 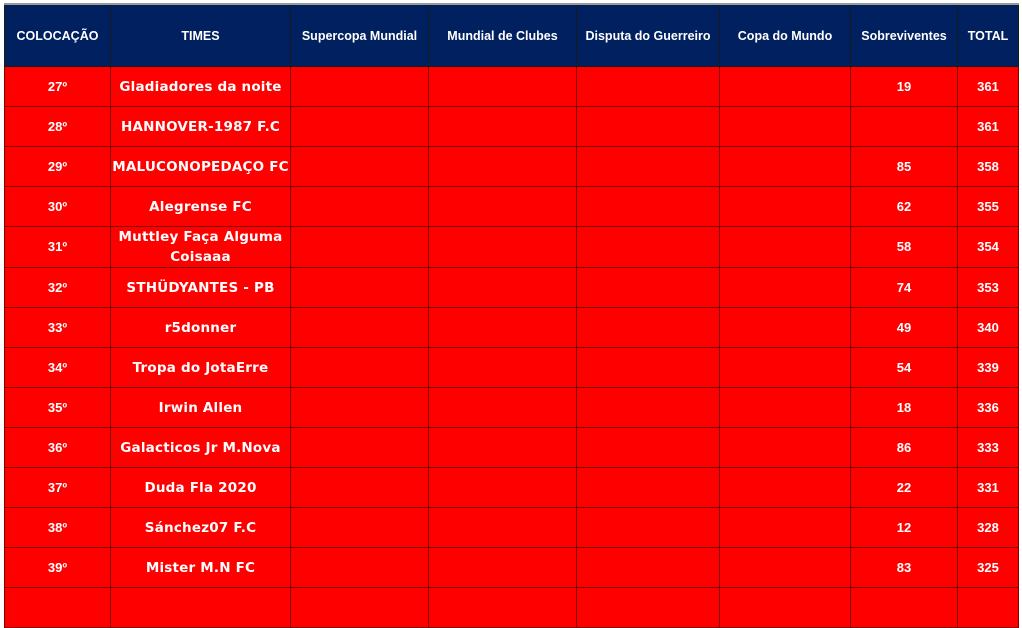 I want to click on sobreviventes-cell: 58, so click(x=904, y=247).